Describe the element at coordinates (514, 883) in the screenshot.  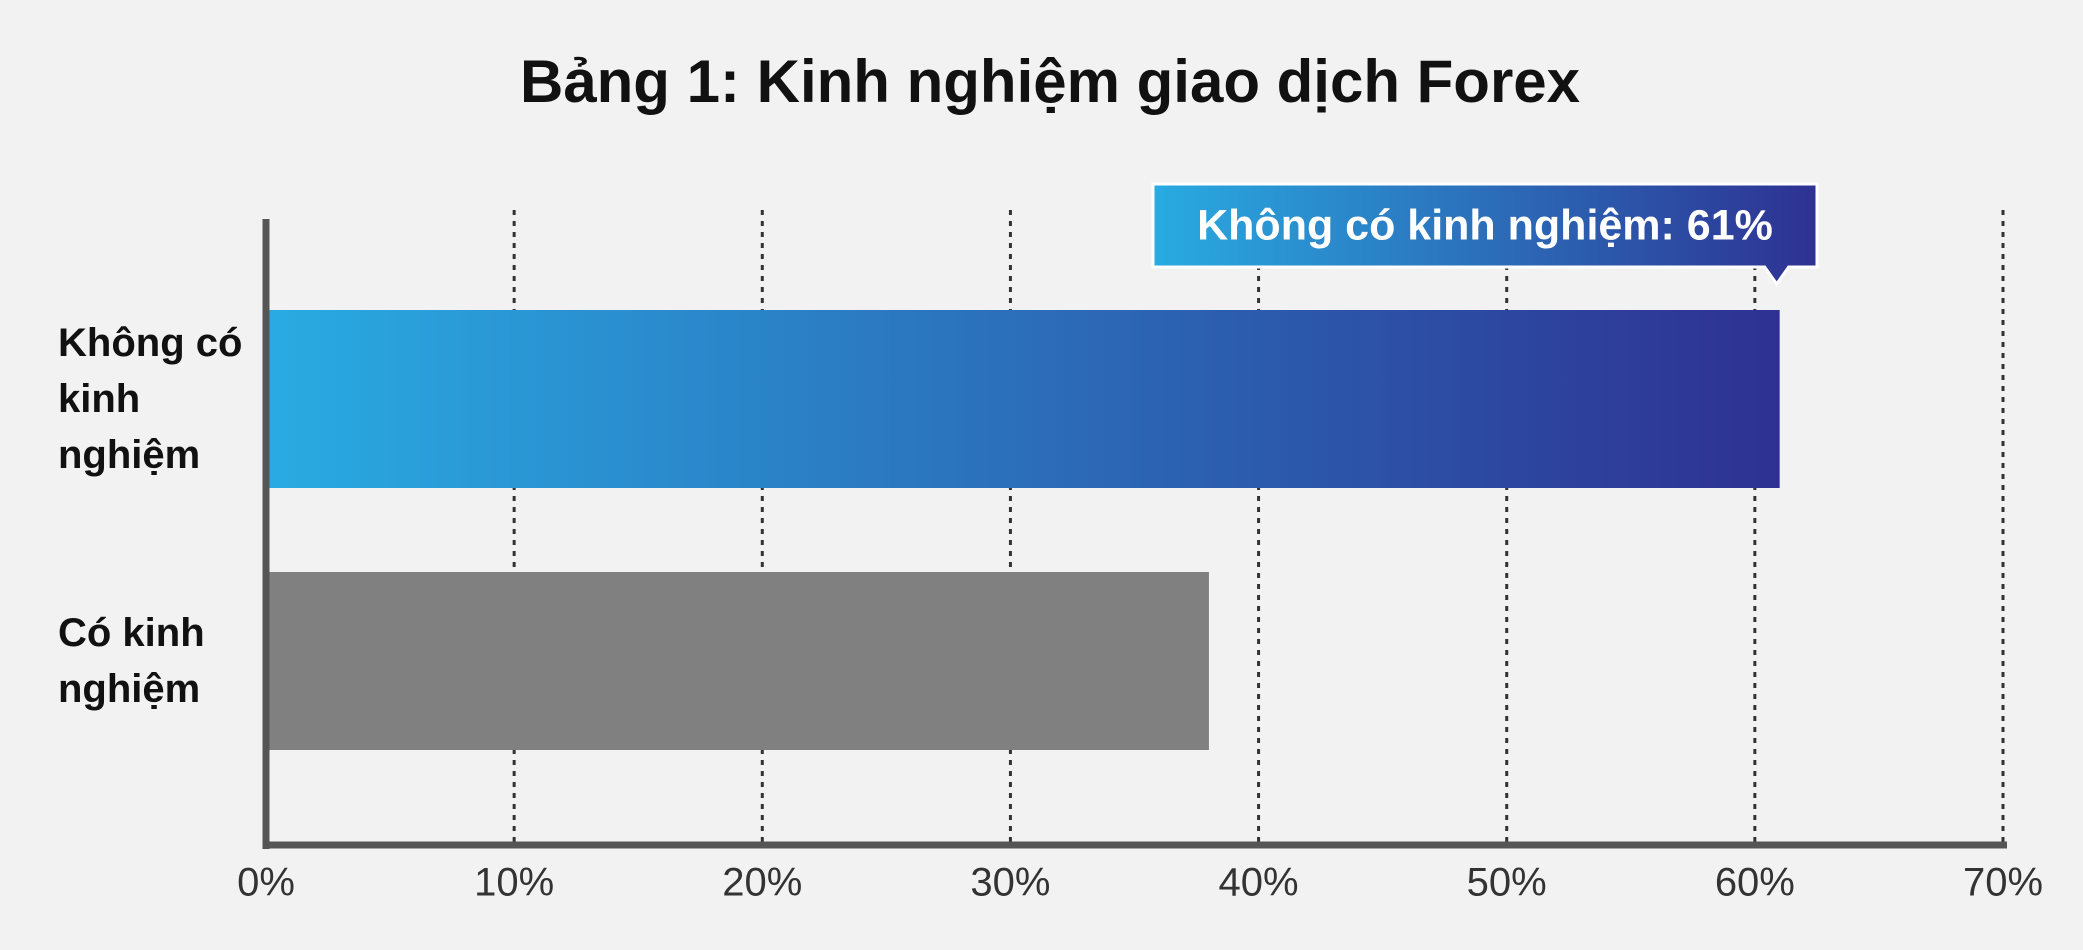
I see `x-tick-label: 10%` at that location.